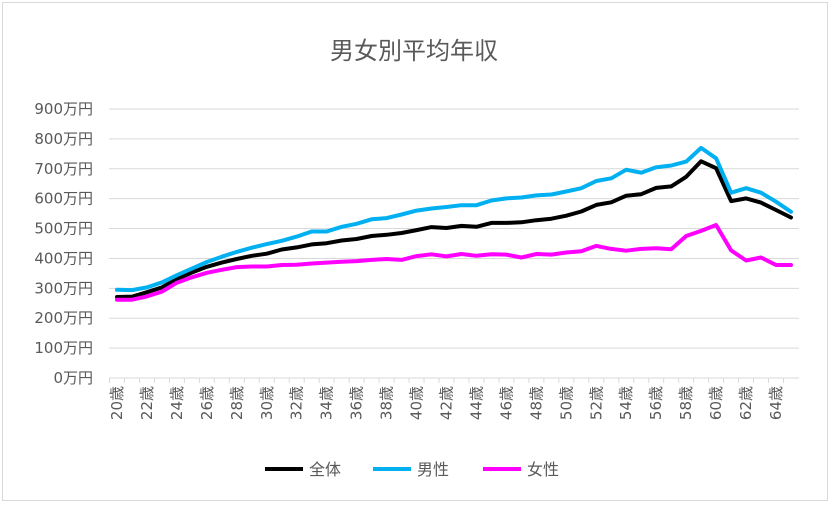 This screenshot has width=832, height=505. I want to click on y-tick-label: 700万円, so click(63, 169).